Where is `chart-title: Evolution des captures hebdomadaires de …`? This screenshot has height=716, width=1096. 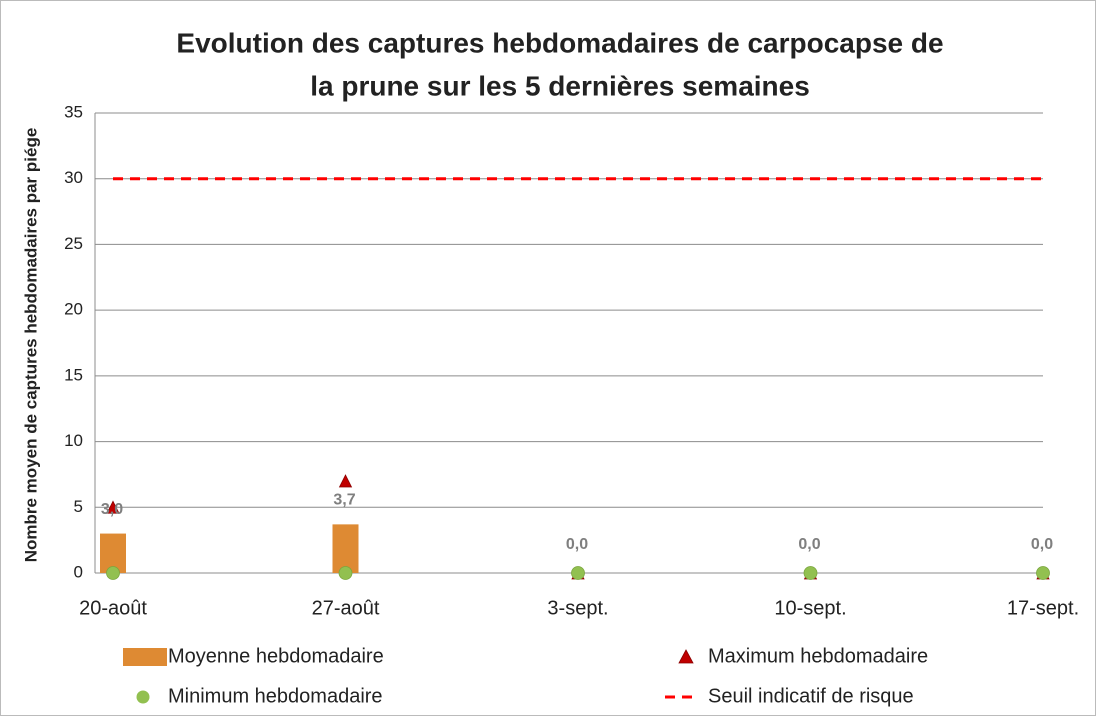 chart-title: Evolution des captures hebdomadaires de … is located at coordinates (559, 42).